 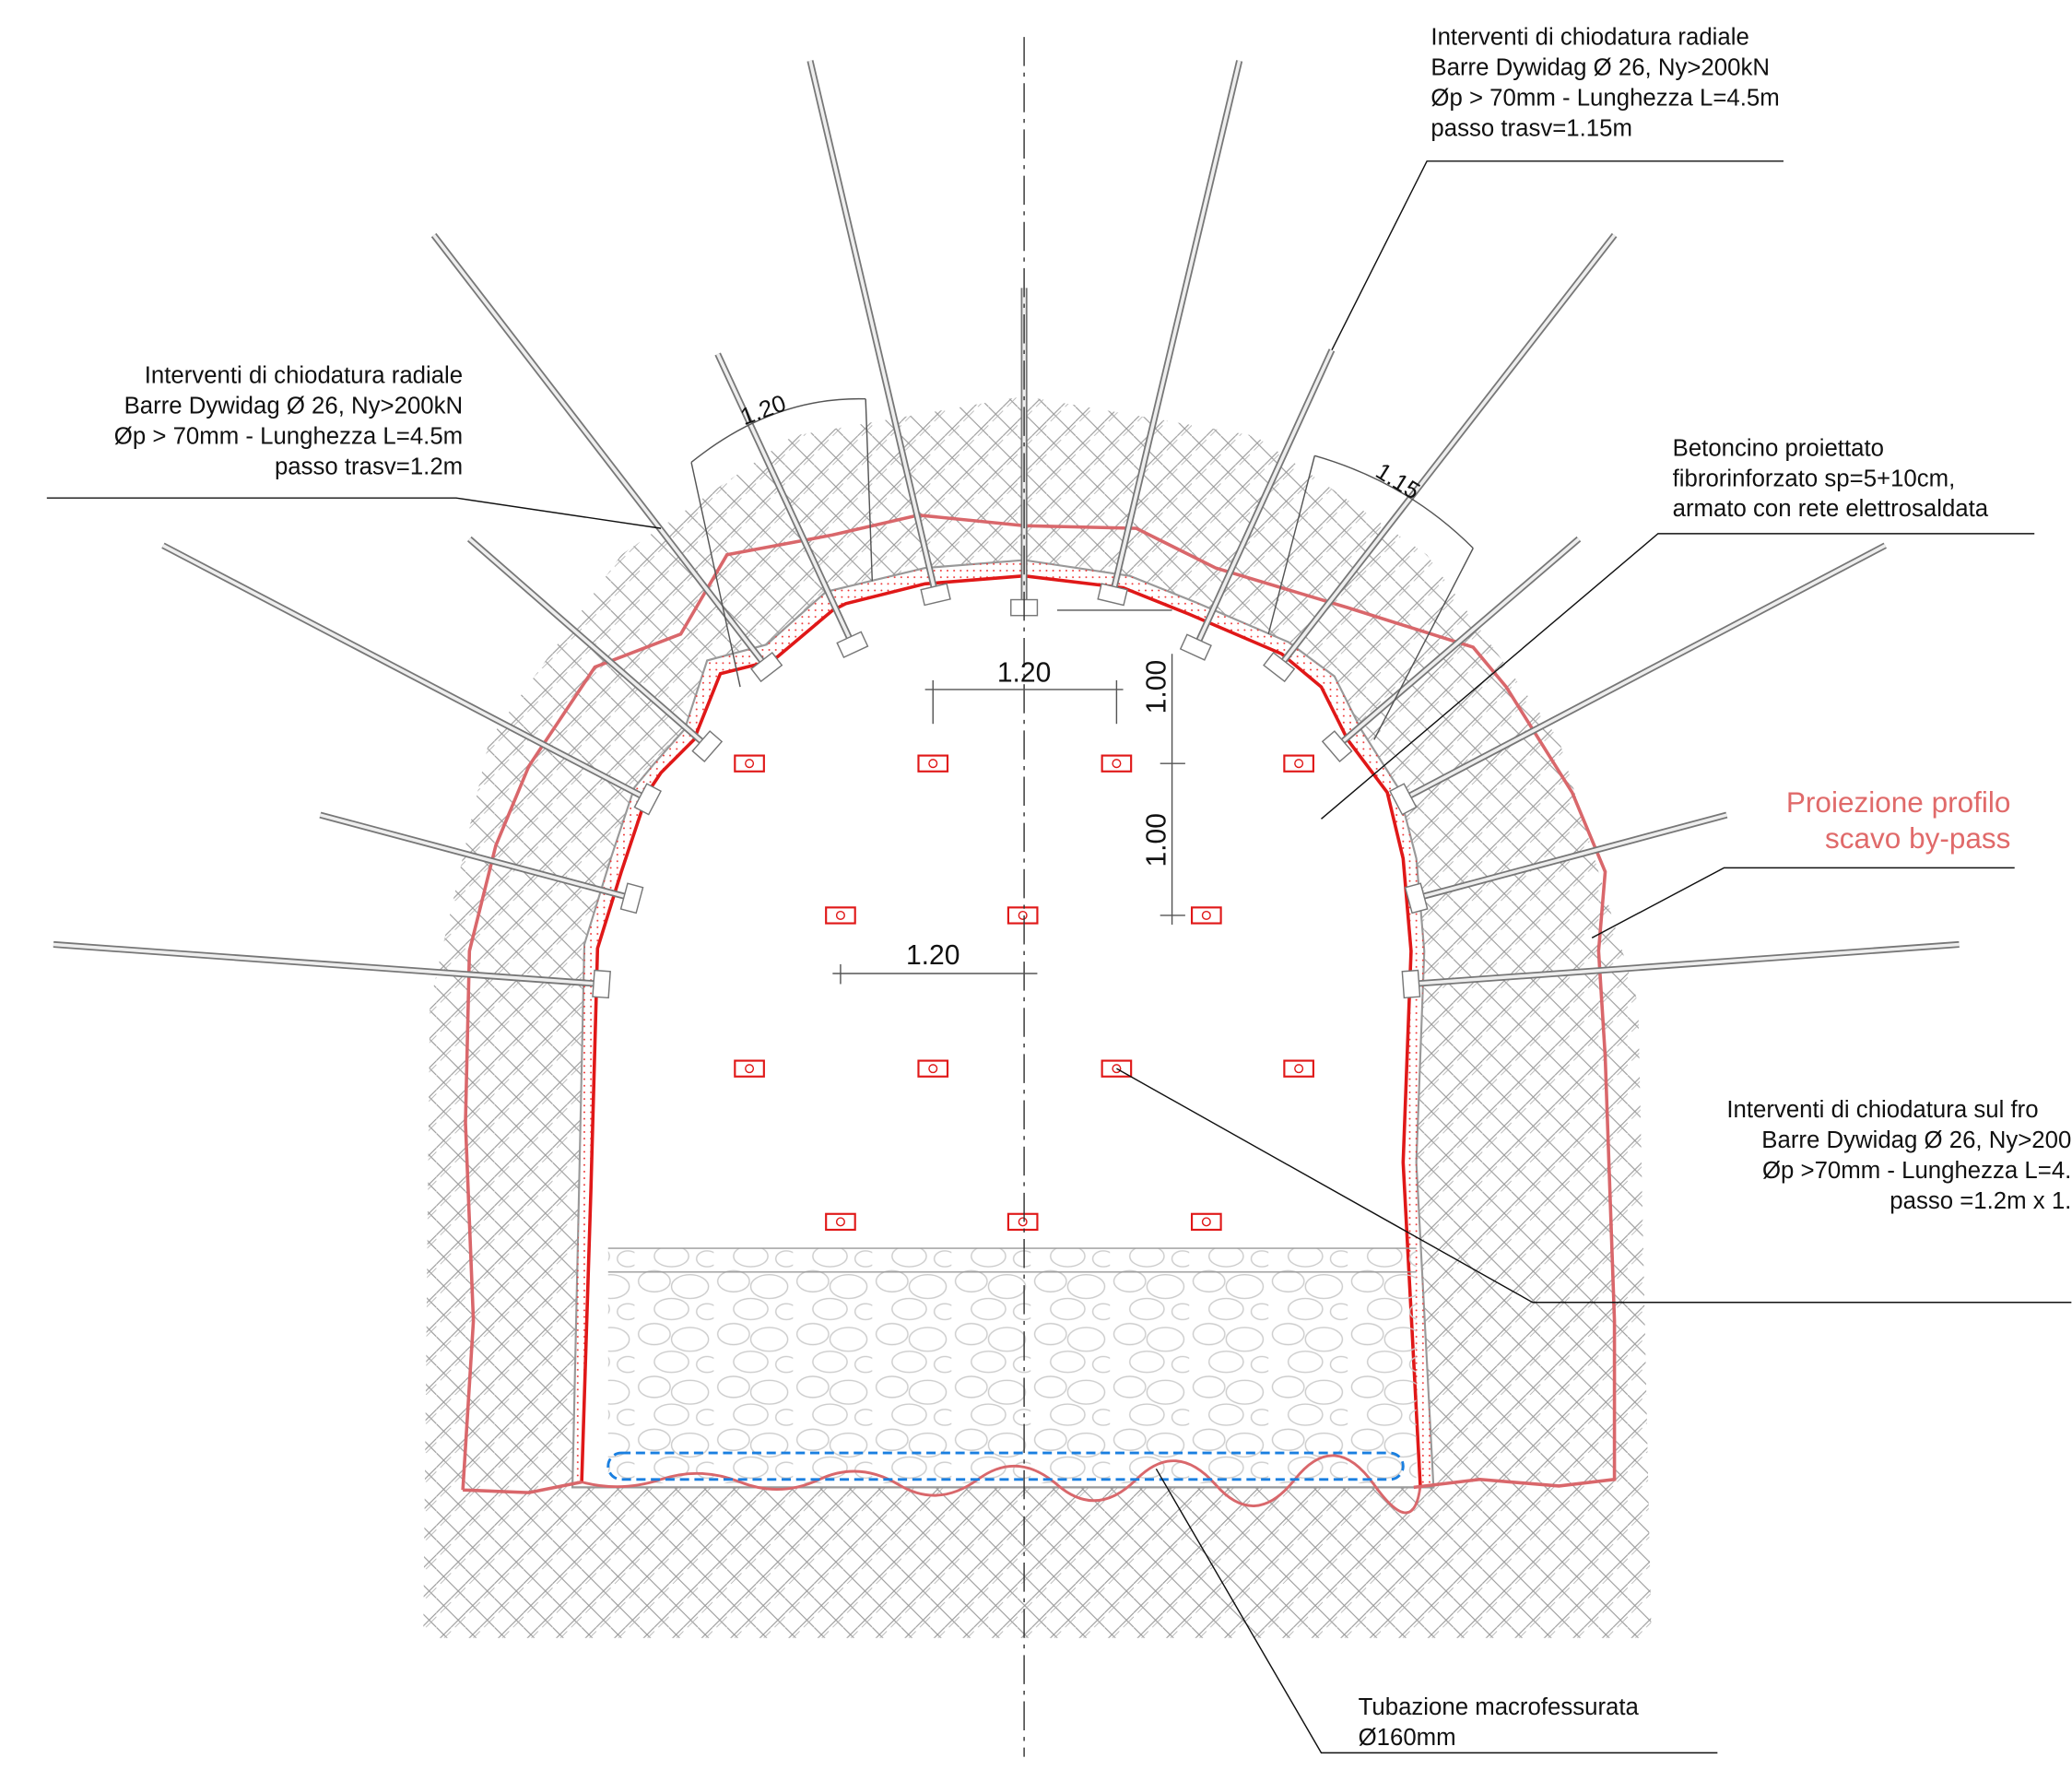 What do you see at coordinates (1916, 1140) in the screenshot?
I see `callout-text: Barre Dywidag Ø 26, Ny>200` at bounding box center [1916, 1140].